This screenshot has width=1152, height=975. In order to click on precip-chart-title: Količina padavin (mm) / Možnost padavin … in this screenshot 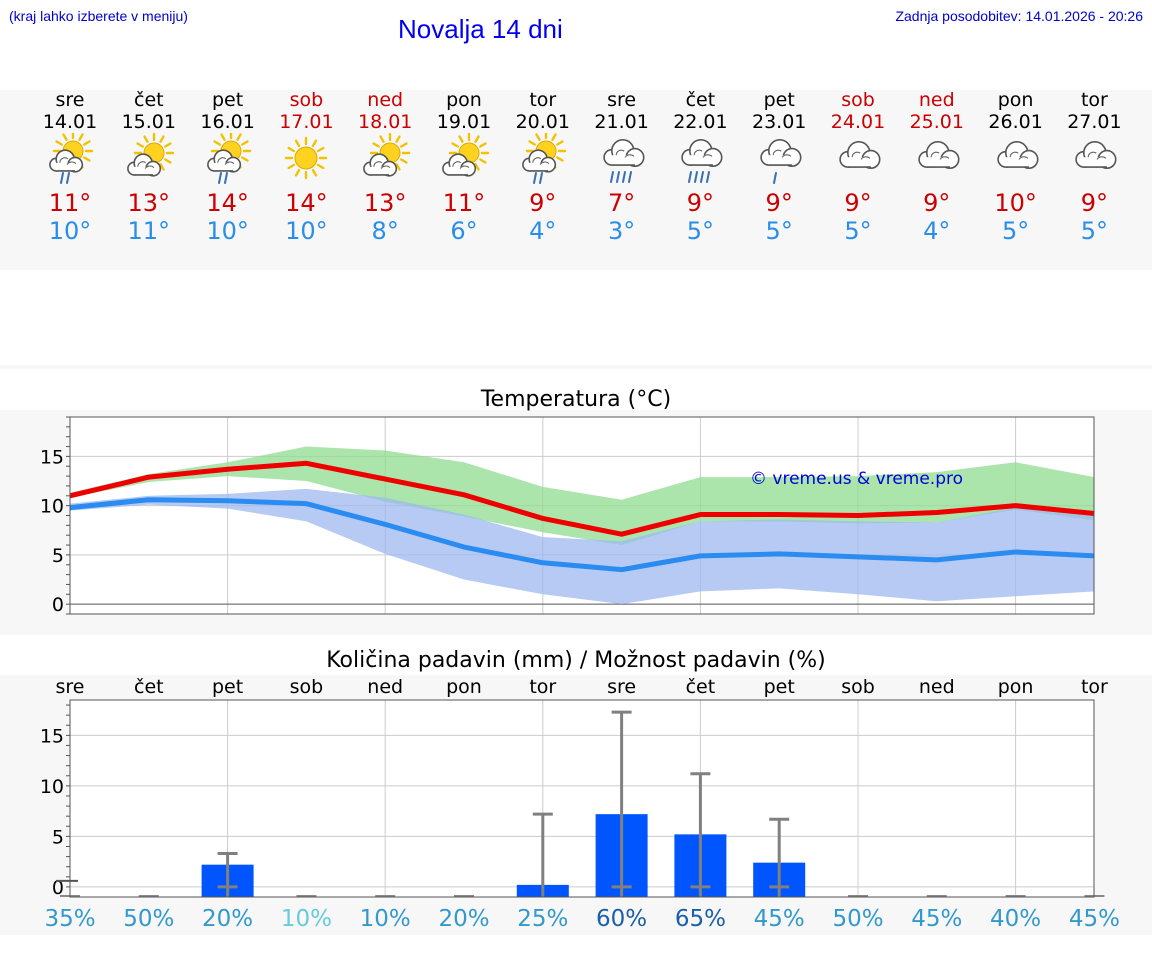, I will do `click(576, 660)`.